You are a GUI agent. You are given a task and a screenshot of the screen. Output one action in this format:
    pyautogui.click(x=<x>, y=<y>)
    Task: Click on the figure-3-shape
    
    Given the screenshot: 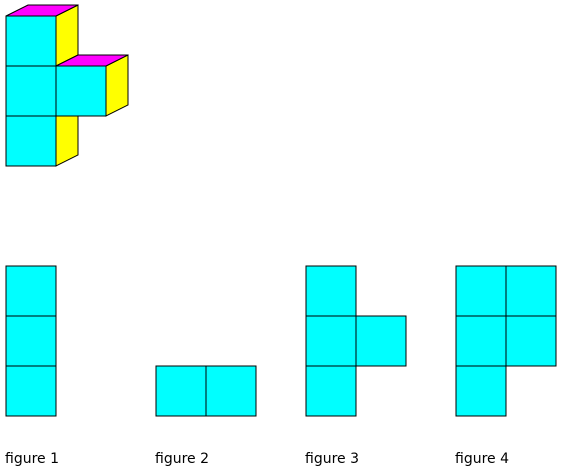 What is the action you would take?
    pyautogui.click(x=356, y=341)
    